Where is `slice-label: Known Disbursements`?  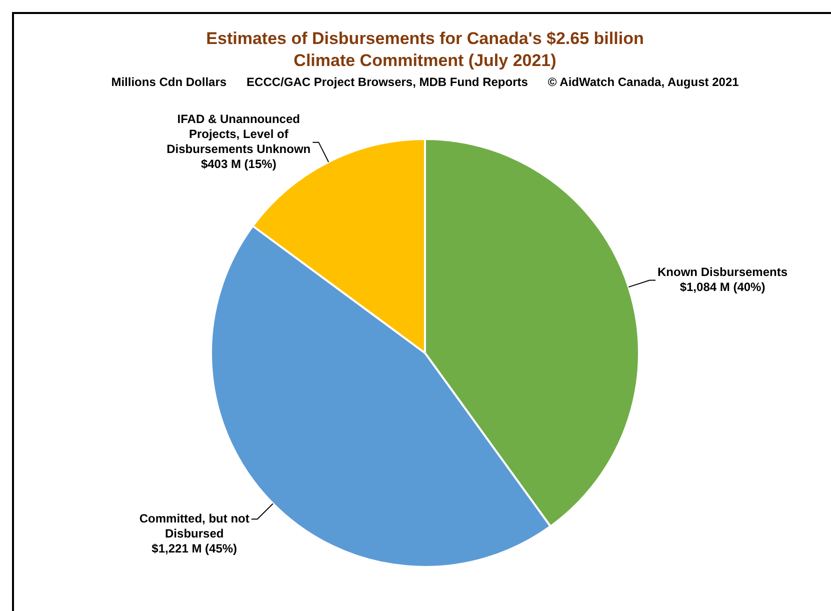 slice-label: Known Disbursements is located at coordinates (723, 272).